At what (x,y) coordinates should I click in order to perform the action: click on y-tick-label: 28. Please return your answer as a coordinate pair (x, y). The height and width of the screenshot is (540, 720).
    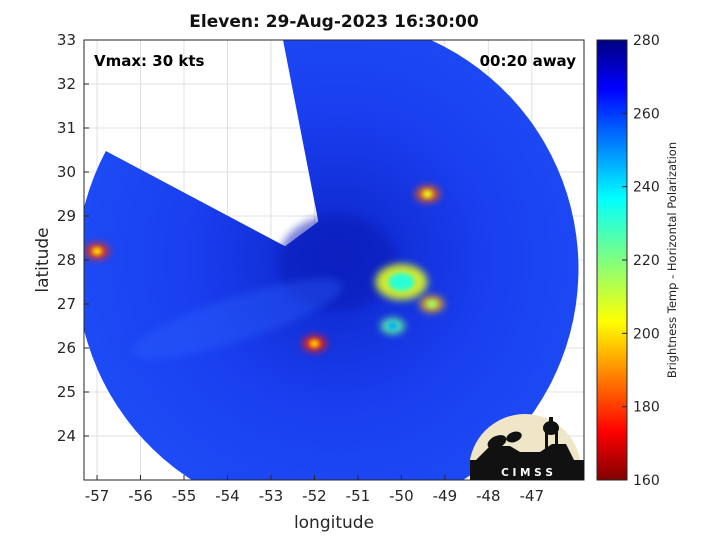
    Looking at the image, I should click on (66, 260).